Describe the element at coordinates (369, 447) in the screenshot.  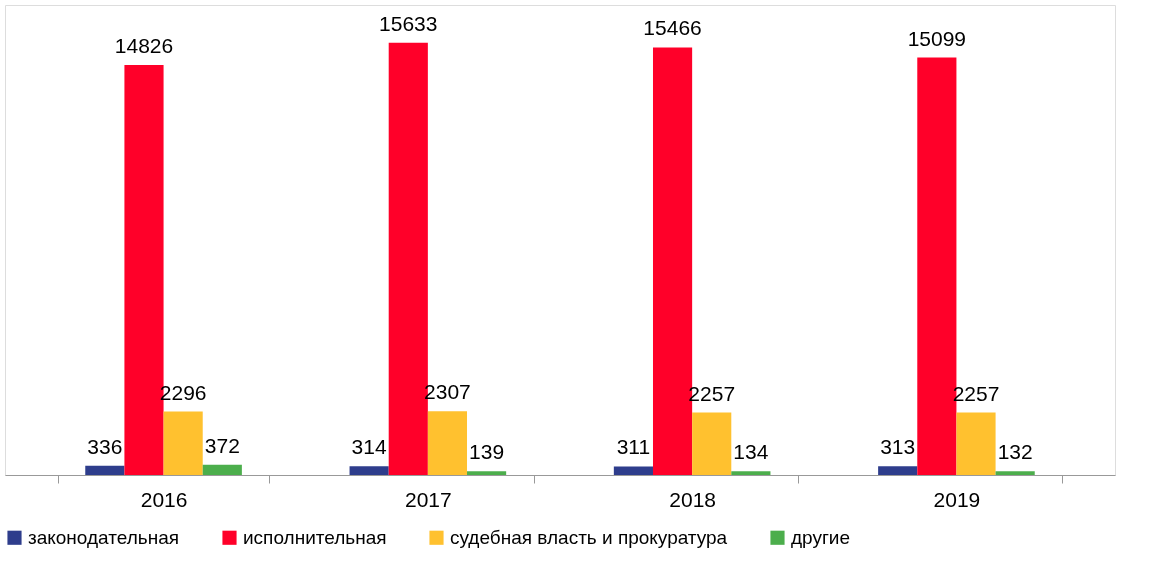
I see `data-label: 314` at that location.